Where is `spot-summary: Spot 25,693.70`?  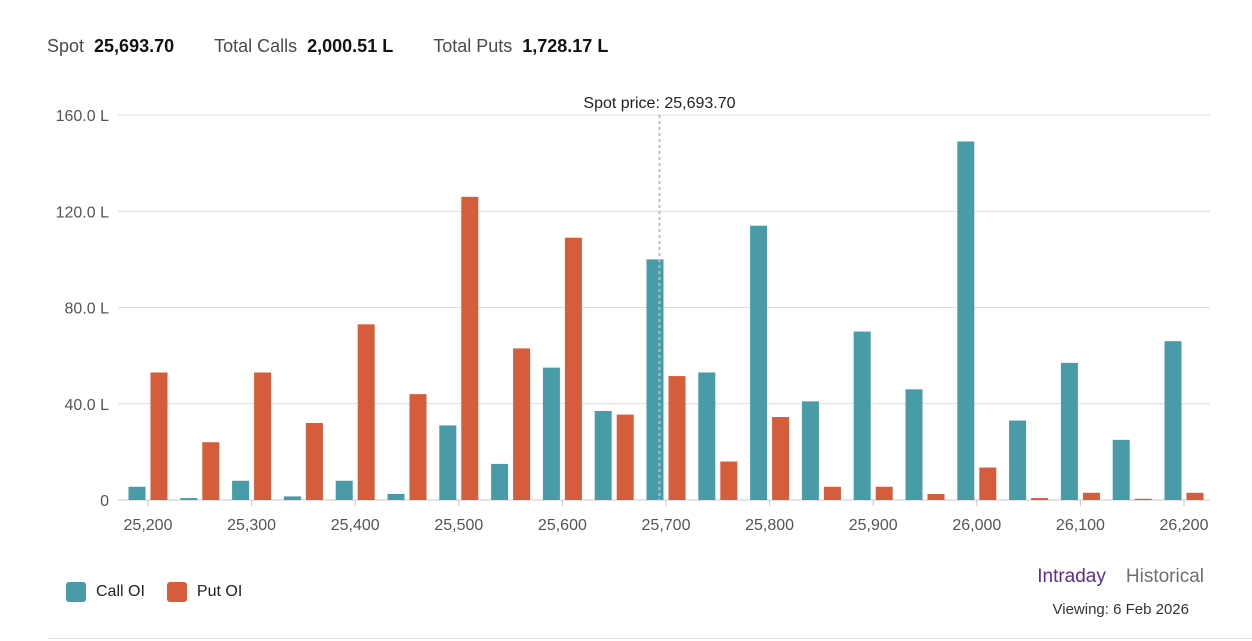 spot-summary: Spot 25,693.70 is located at coordinates (110, 46).